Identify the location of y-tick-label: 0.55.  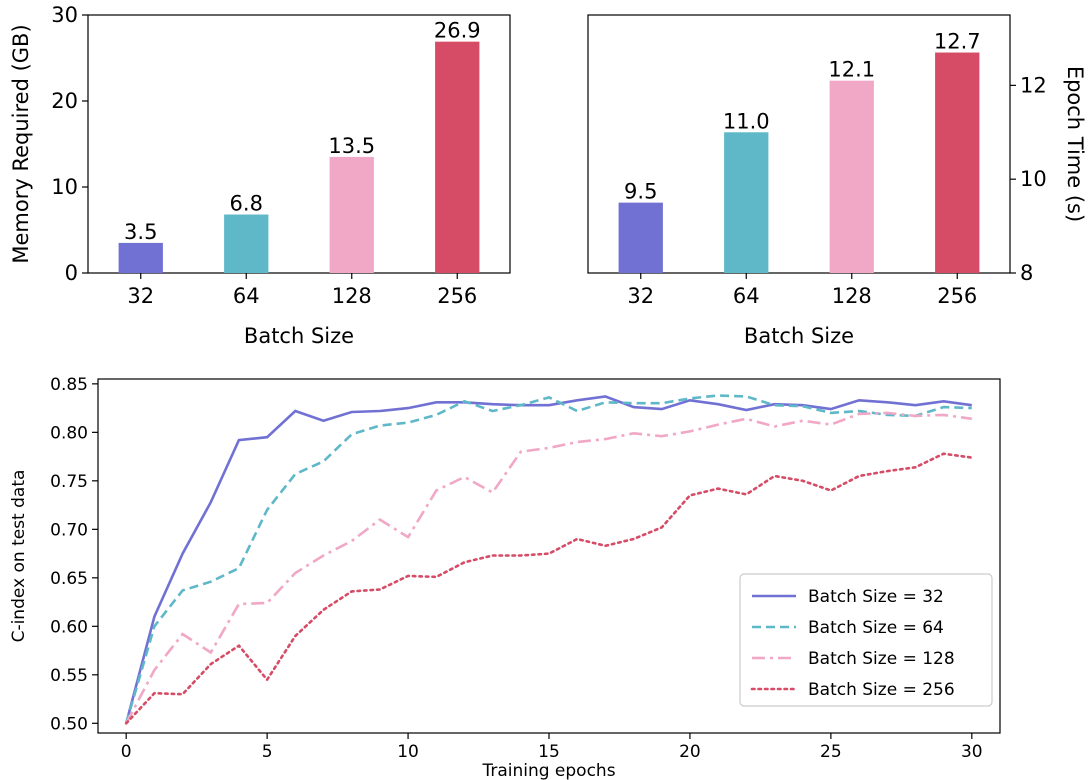
(69, 676).